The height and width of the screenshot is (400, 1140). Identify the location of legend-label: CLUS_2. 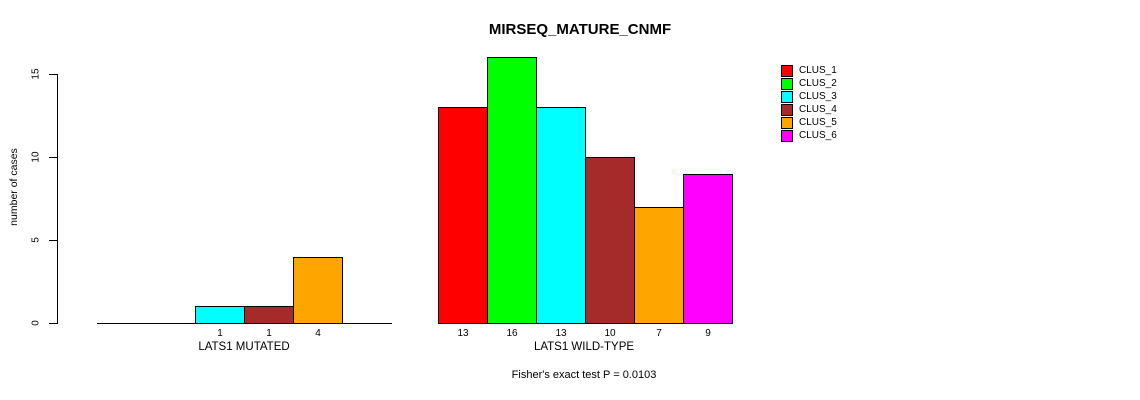
(818, 83).